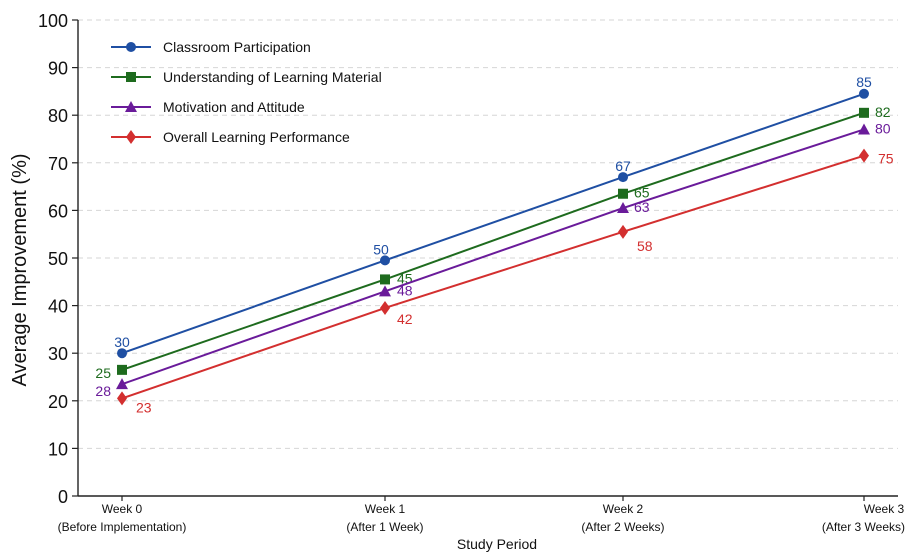 This screenshot has height=557, width=905. I want to click on x-tick-label: Week 3, so click(884, 509).